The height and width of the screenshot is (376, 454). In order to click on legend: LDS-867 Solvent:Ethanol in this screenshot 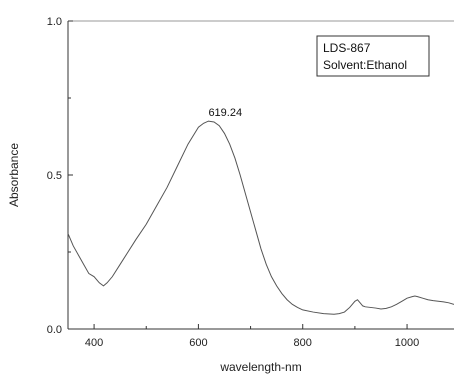, I will do `click(373, 56)`.